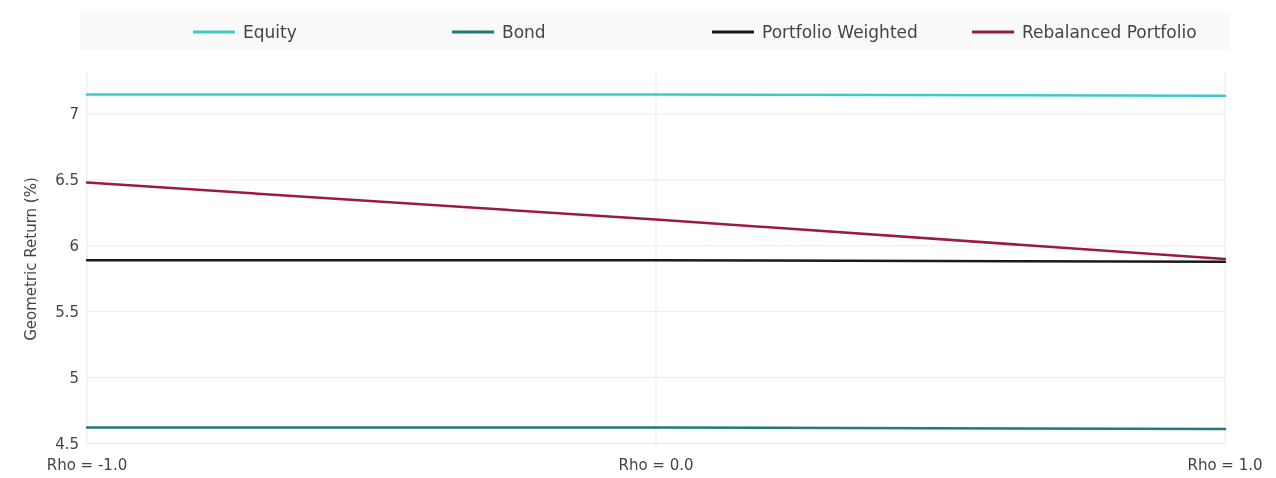  What do you see at coordinates (1225, 465) in the screenshot?
I see `x-tick-label: Rho = 1.0` at bounding box center [1225, 465].